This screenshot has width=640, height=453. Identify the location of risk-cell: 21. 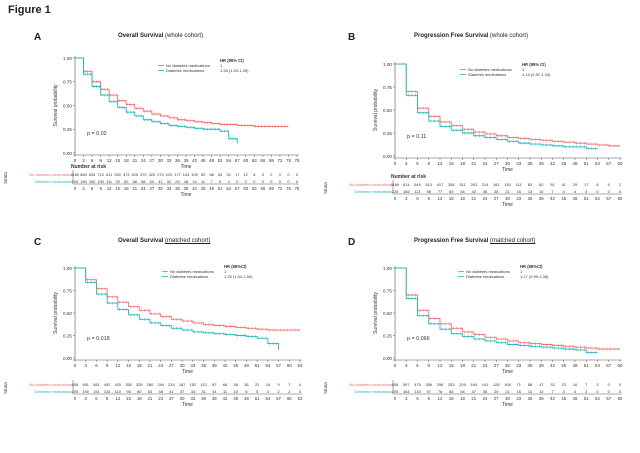
(507, 191).